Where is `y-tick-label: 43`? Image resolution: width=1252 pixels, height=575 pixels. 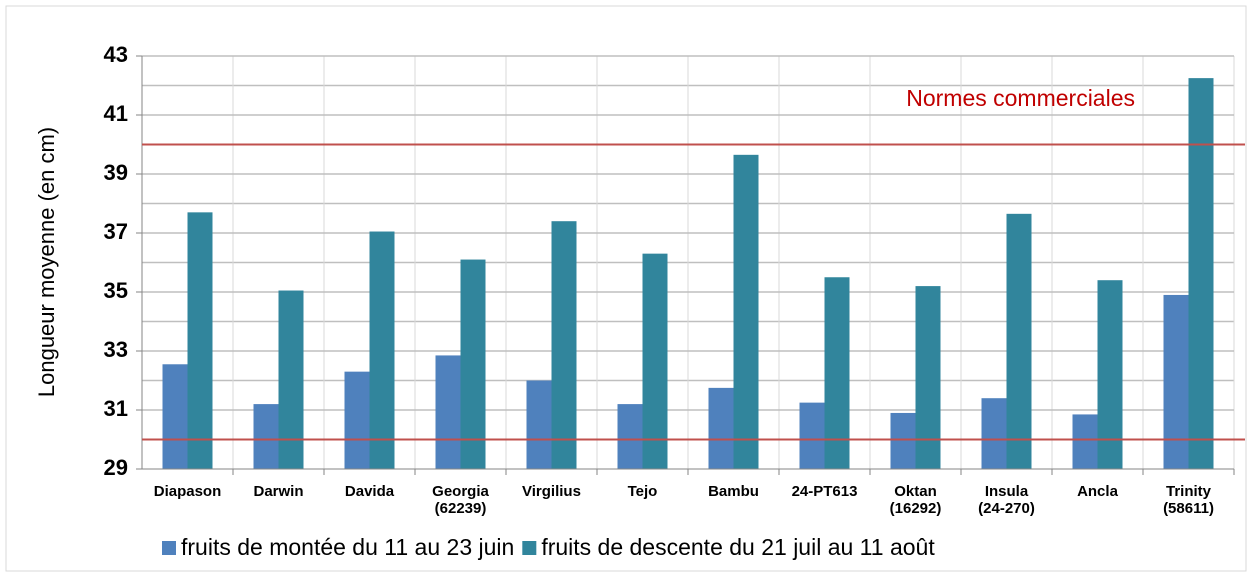 y-tick-label: 43 is located at coordinates (116, 54).